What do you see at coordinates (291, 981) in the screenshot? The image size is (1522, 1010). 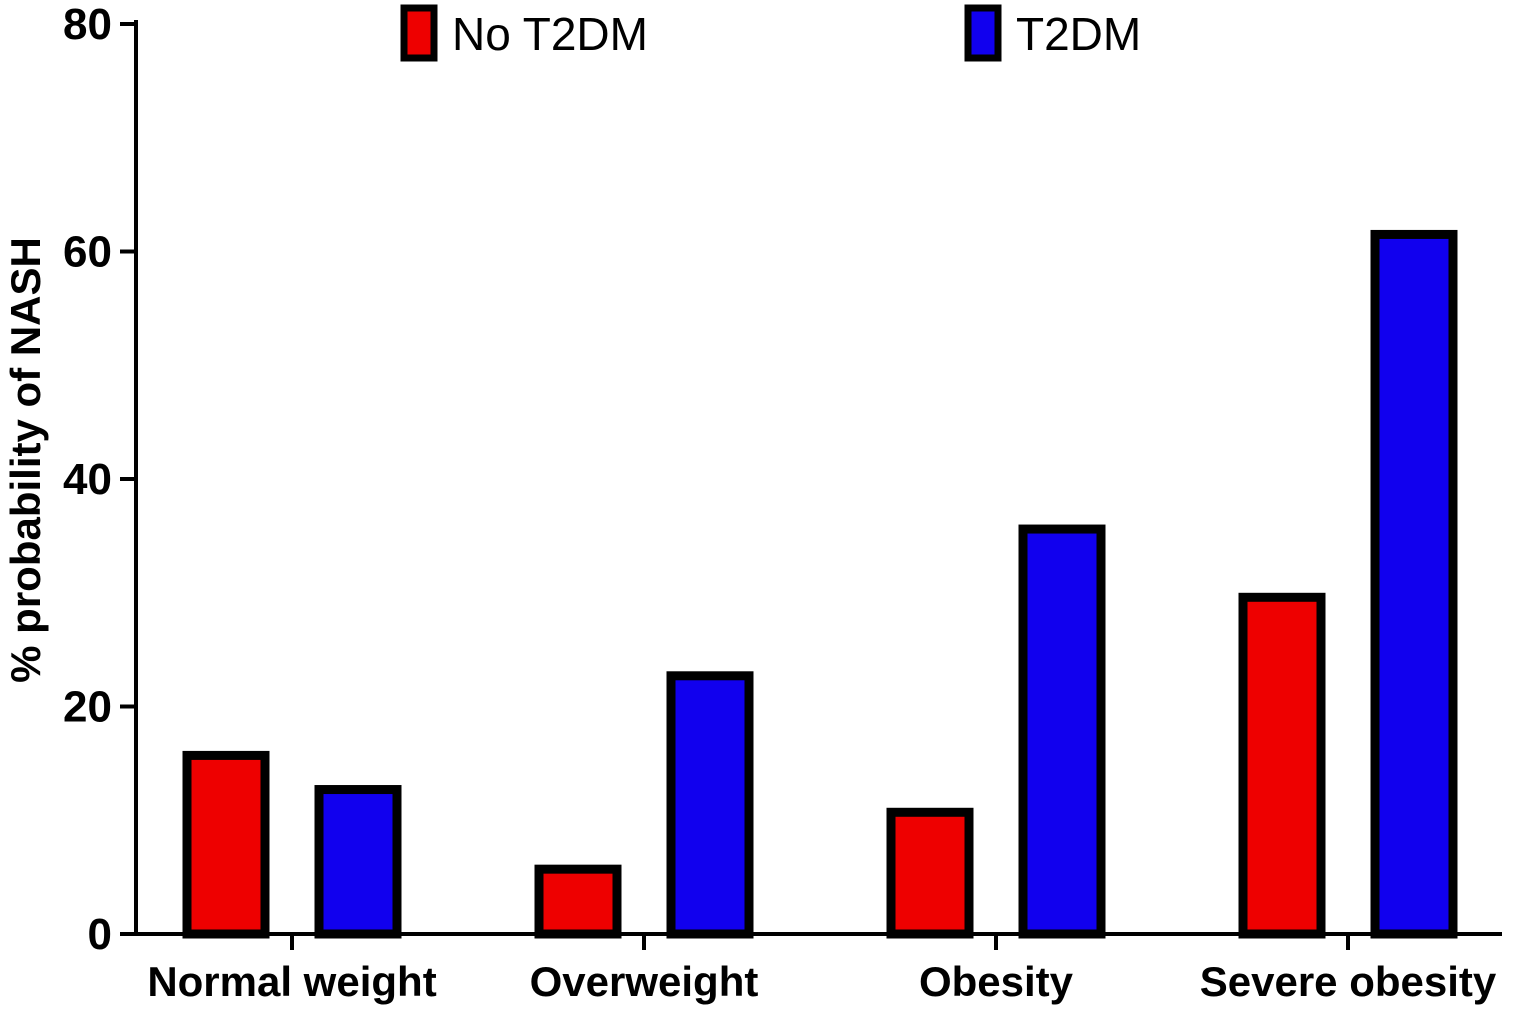 I see `x-tick-label: Normal weight` at bounding box center [291, 981].